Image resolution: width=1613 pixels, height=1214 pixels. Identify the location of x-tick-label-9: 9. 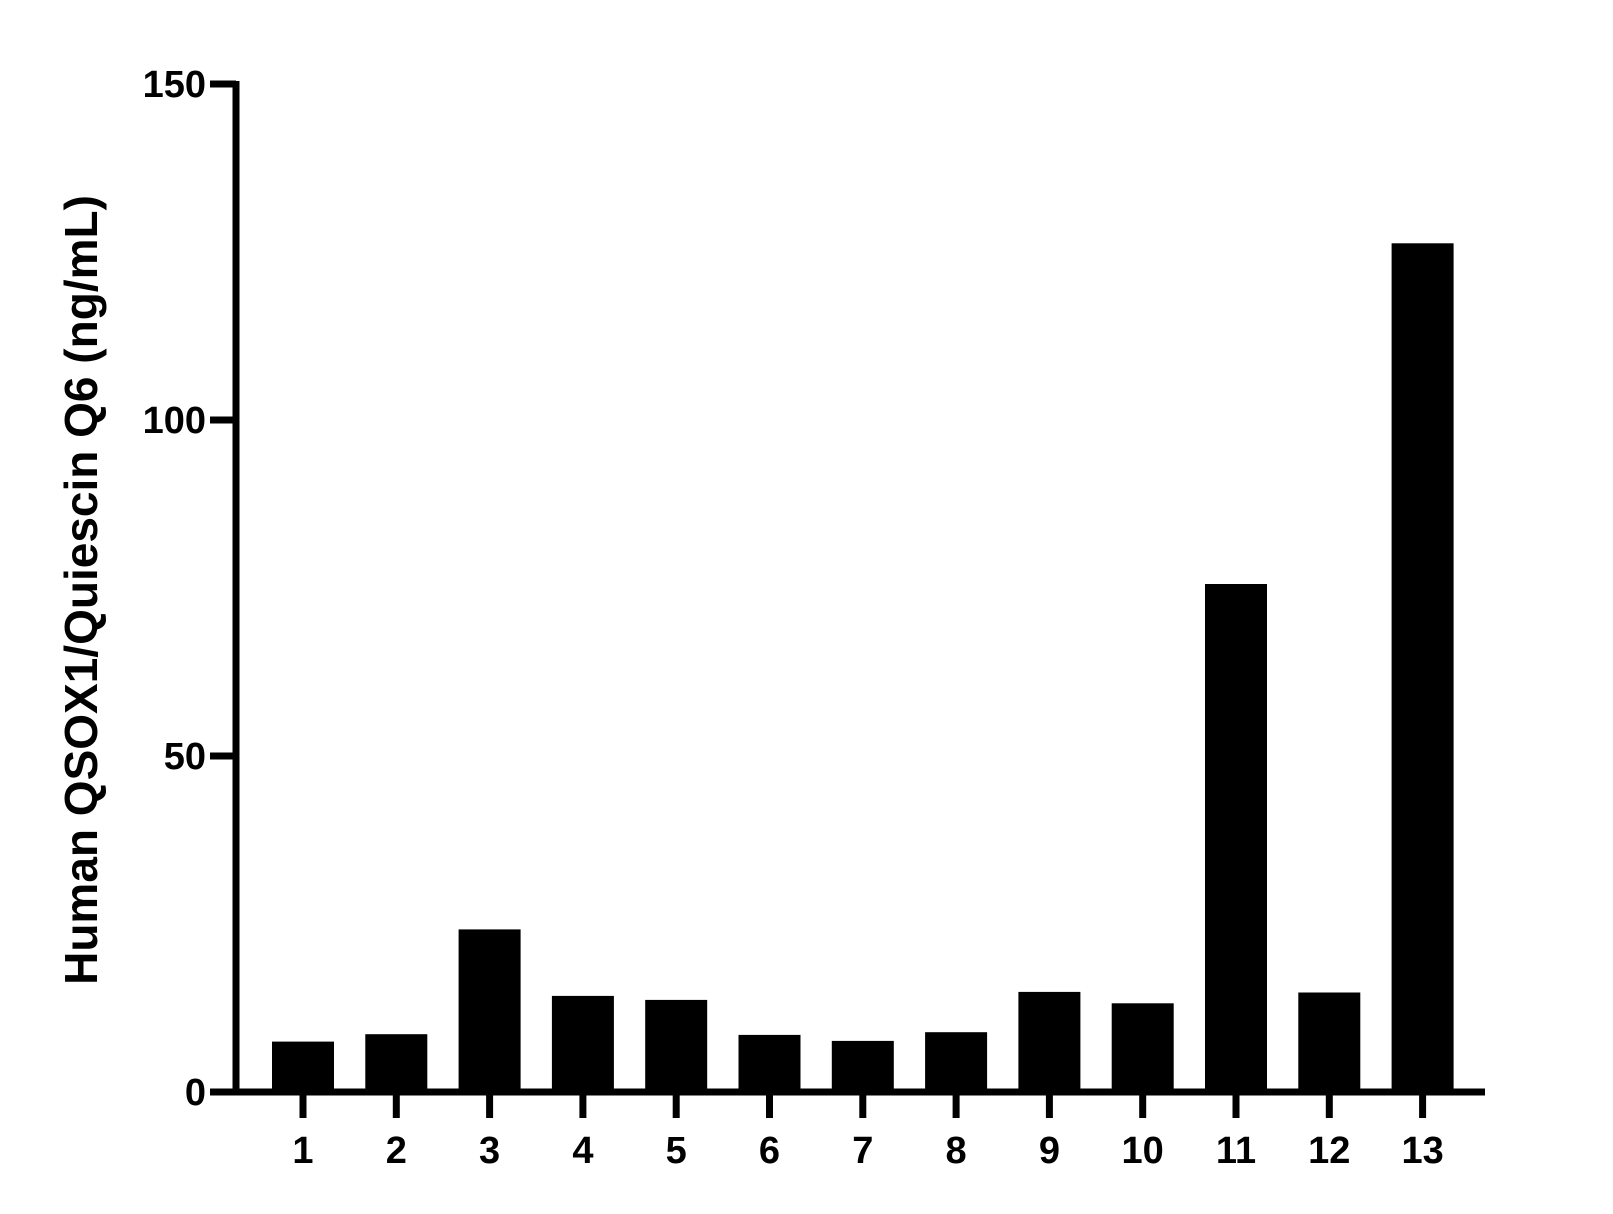
(1049, 1151).